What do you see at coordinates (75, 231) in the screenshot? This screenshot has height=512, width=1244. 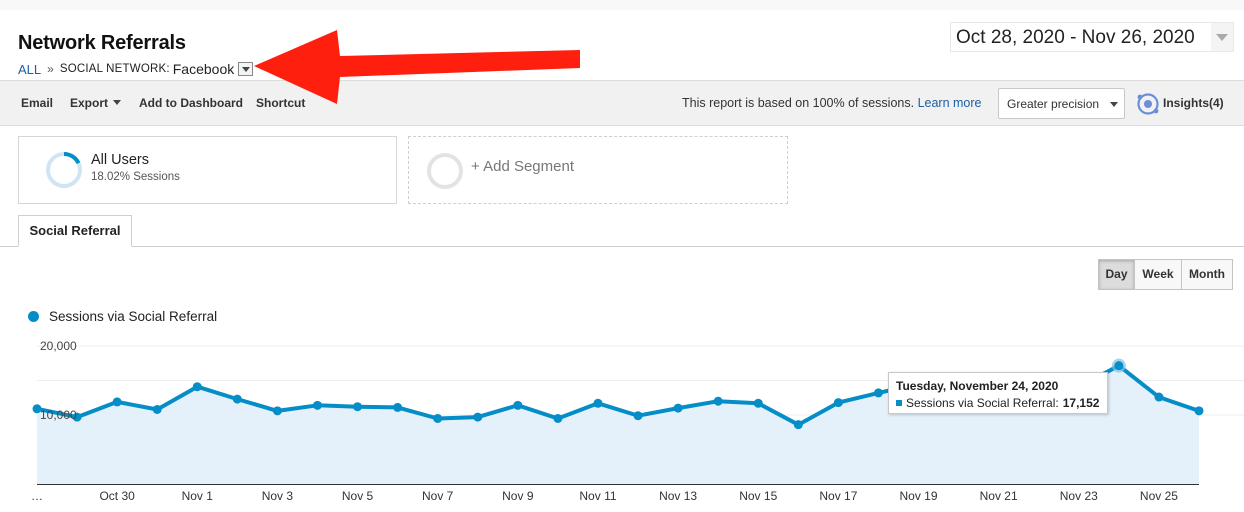 I see `tab-social-referral: Social Referral` at bounding box center [75, 231].